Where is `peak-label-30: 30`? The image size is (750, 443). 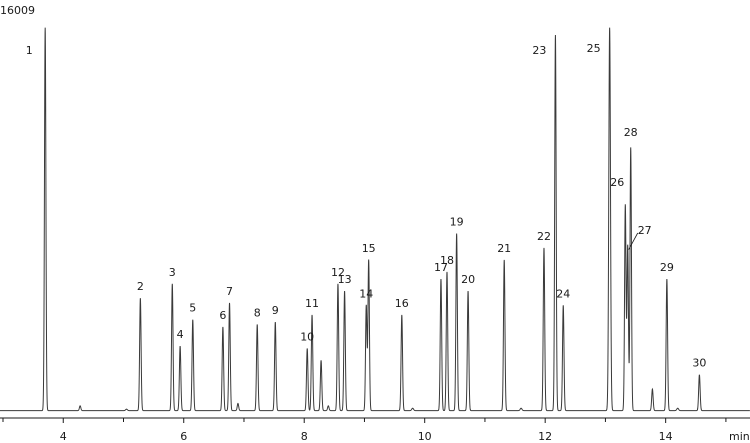
peak-label-30: 30 is located at coordinates (699, 363).